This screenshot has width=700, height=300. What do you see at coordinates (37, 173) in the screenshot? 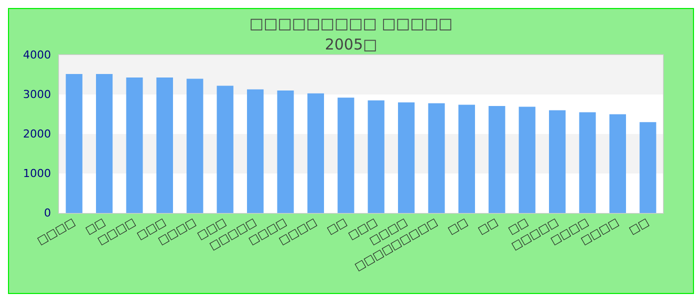
I see `y-tick-label: 1000` at bounding box center [37, 173].